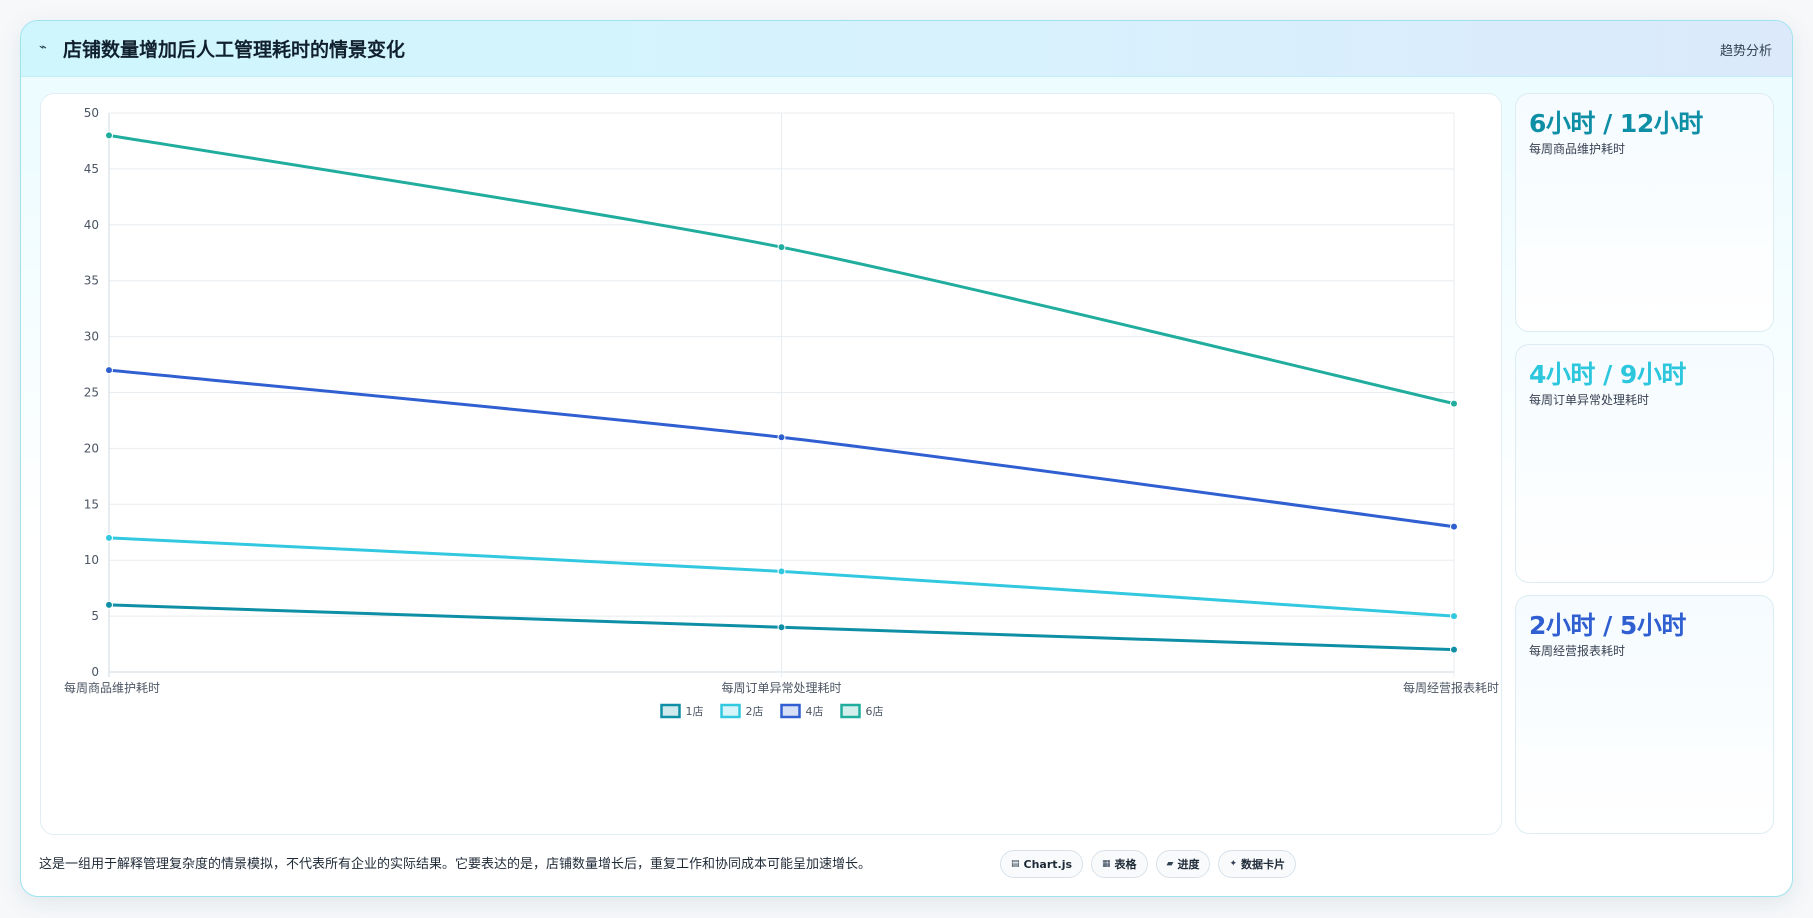 This screenshot has width=1813, height=918. Describe the element at coordinates (91, 560) in the screenshot. I see `y-tick-label: 10` at that location.